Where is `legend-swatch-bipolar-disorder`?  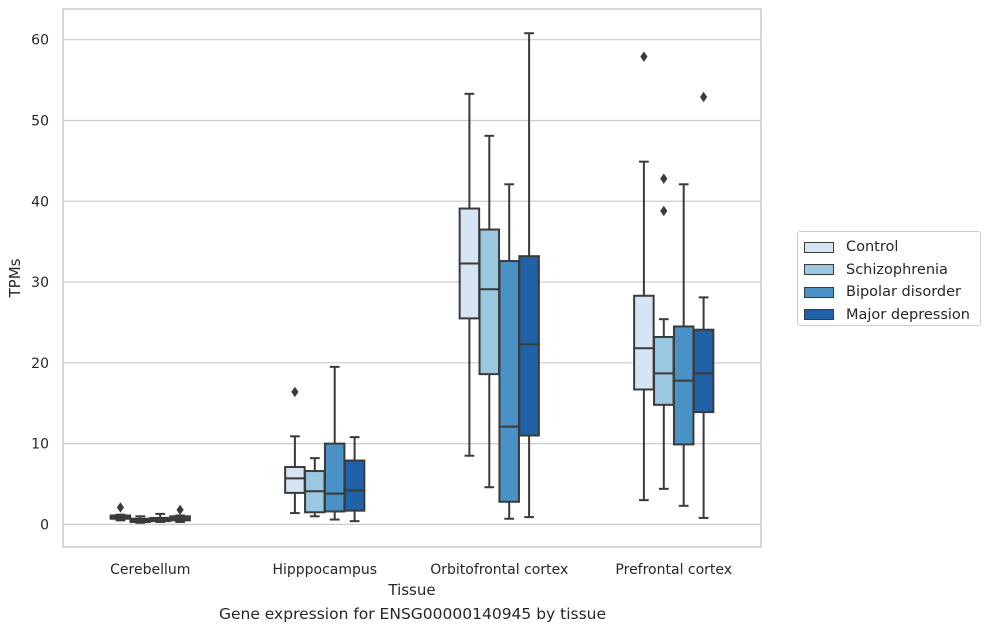 legend-swatch-bipolar-disorder is located at coordinates (819, 292).